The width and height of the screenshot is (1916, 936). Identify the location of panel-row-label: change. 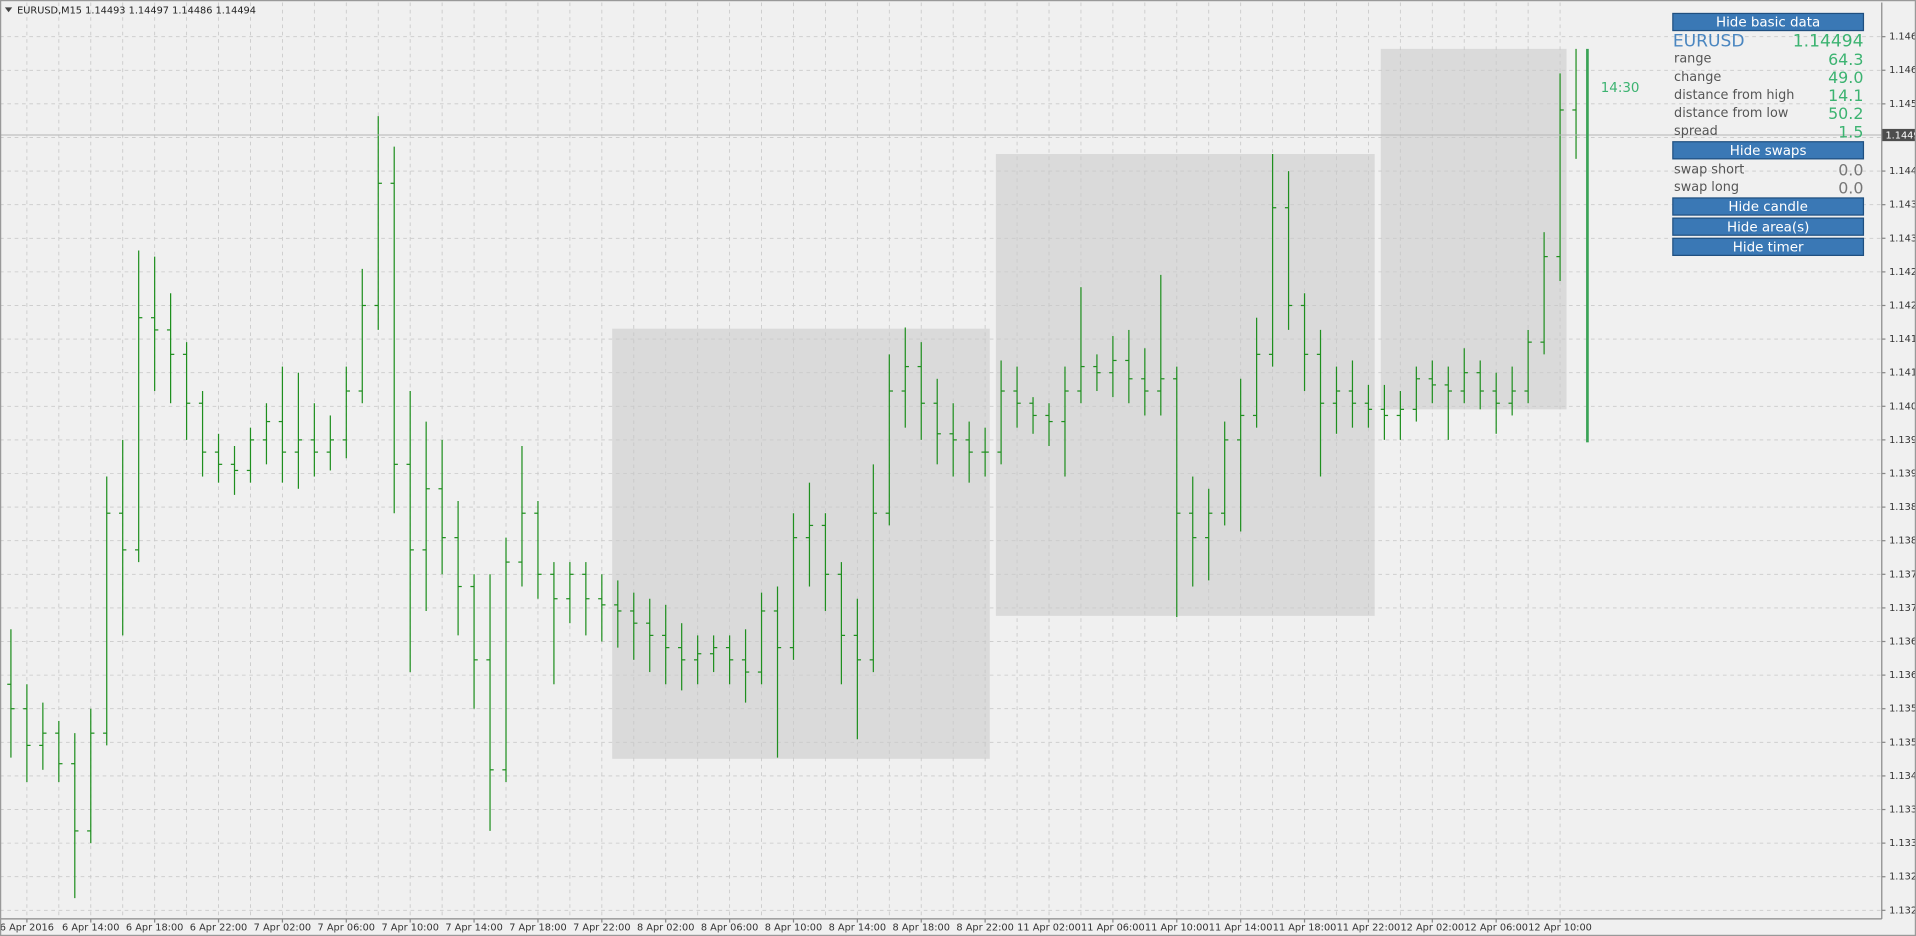
(1697, 77).